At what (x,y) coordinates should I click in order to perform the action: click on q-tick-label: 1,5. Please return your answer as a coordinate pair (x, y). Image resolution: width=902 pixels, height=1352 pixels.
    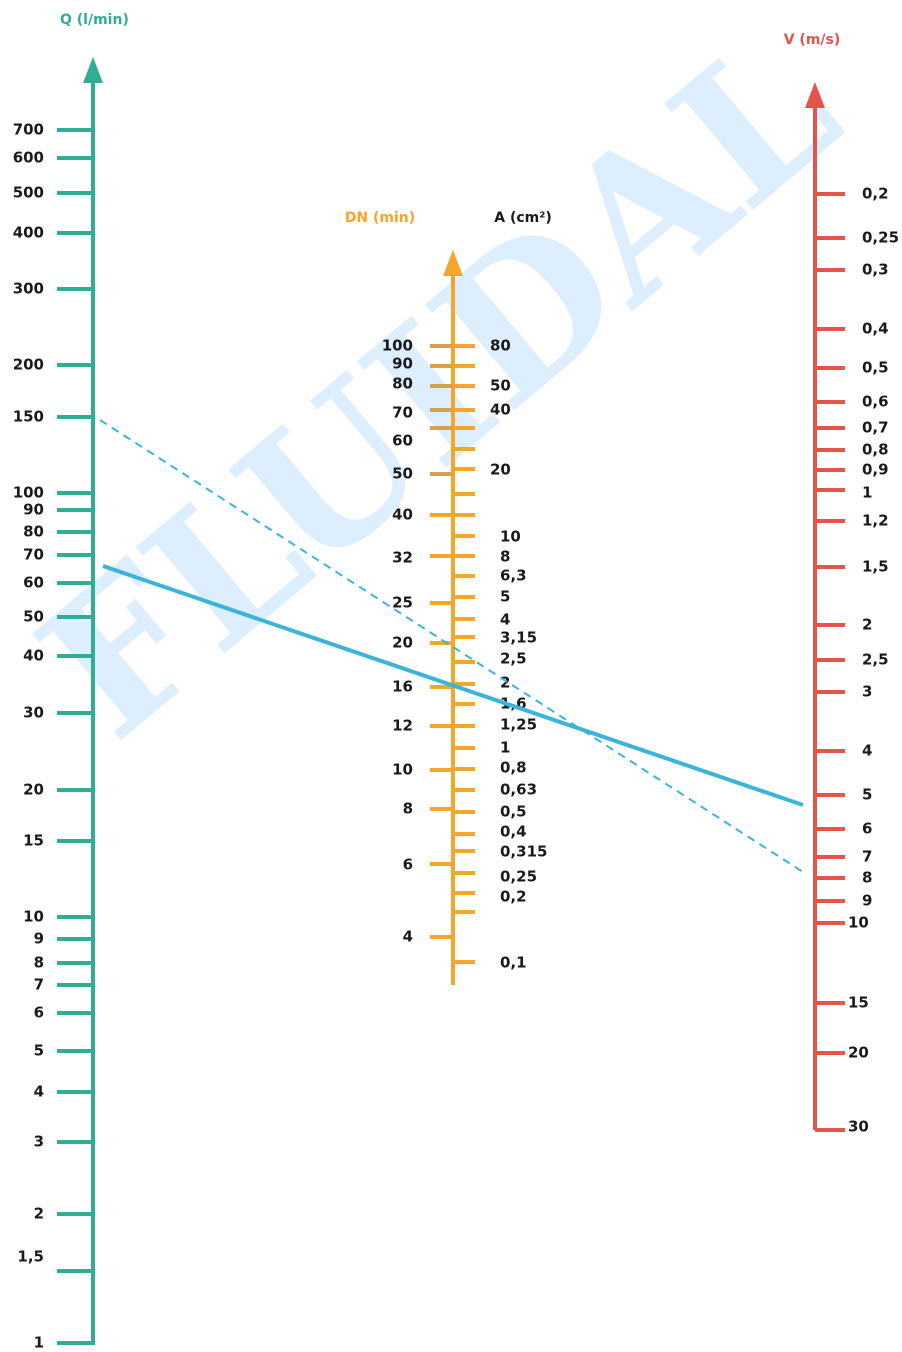
    Looking at the image, I should click on (30, 1257).